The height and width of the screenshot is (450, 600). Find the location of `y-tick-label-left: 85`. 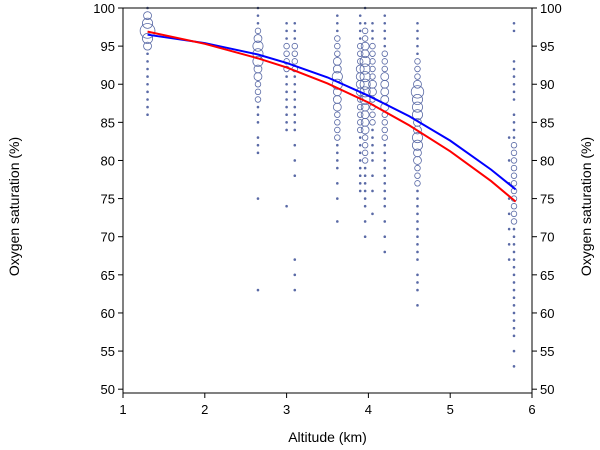

y-tick-label-left: 85 is located at coordinates (108, 122).